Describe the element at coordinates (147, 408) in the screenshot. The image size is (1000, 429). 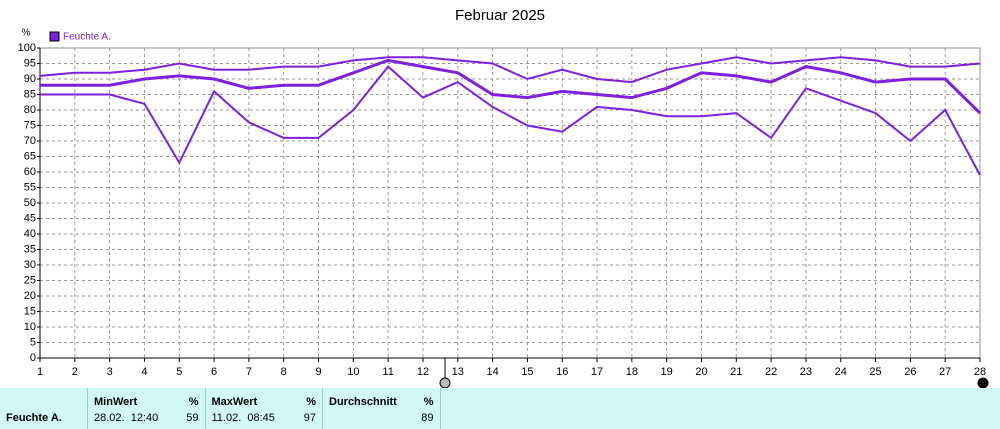
I see `stat-cell: MinWert% 28.02. 12:40 59` at that location.